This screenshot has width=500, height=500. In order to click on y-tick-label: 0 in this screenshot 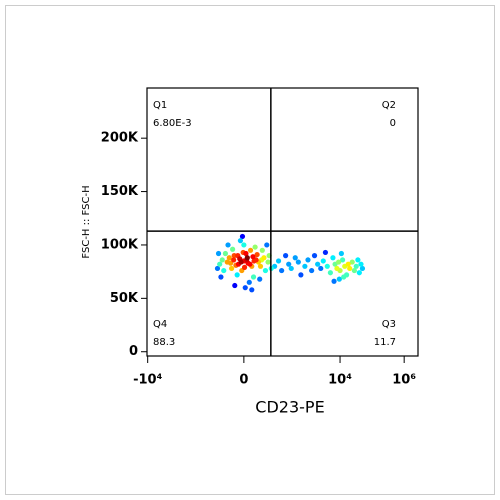, I will do `click(133, 351)`.